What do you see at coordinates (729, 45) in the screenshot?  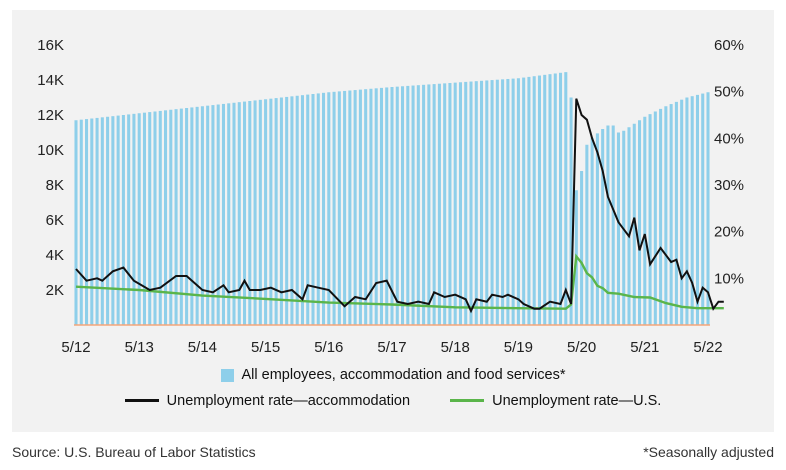 I see `right-tick-label: 60%` at bounding box center [729, 45].